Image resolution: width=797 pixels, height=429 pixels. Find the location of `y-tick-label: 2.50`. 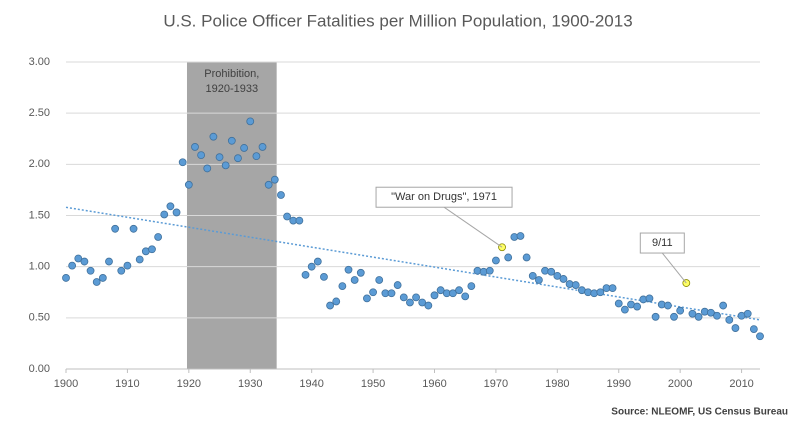

y-tick-label: 2.50 is located at coordinates (39, 113).